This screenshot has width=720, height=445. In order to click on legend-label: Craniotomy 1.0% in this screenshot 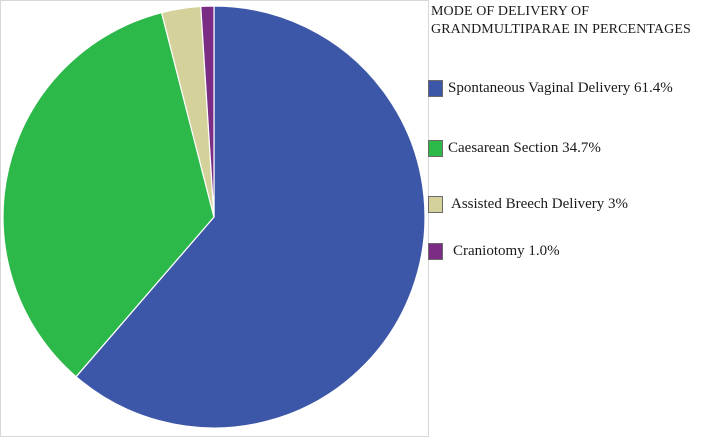, I will do `click(506, 250)`.